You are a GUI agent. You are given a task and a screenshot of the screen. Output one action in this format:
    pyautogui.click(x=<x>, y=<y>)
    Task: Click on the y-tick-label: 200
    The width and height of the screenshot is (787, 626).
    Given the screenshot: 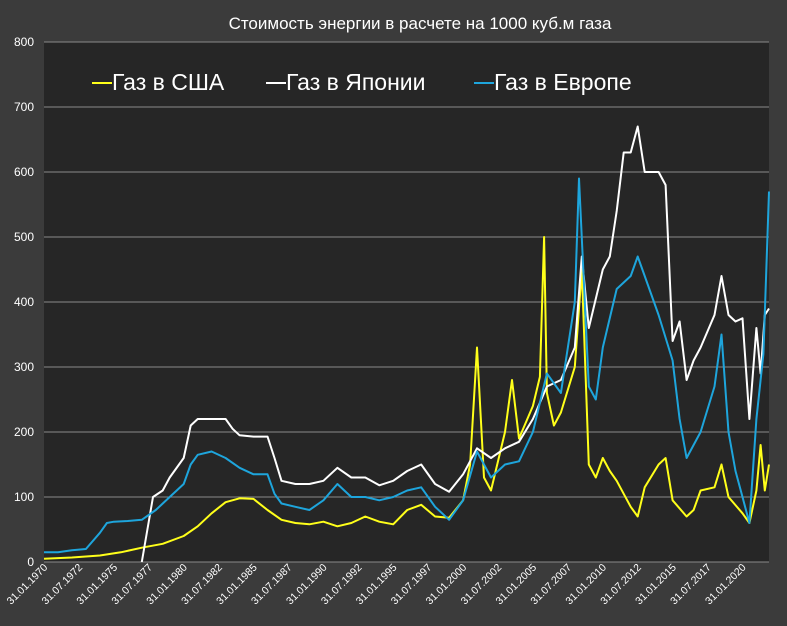 What is the action you would take?
    pyautogui.click(x=24, y=432)
    